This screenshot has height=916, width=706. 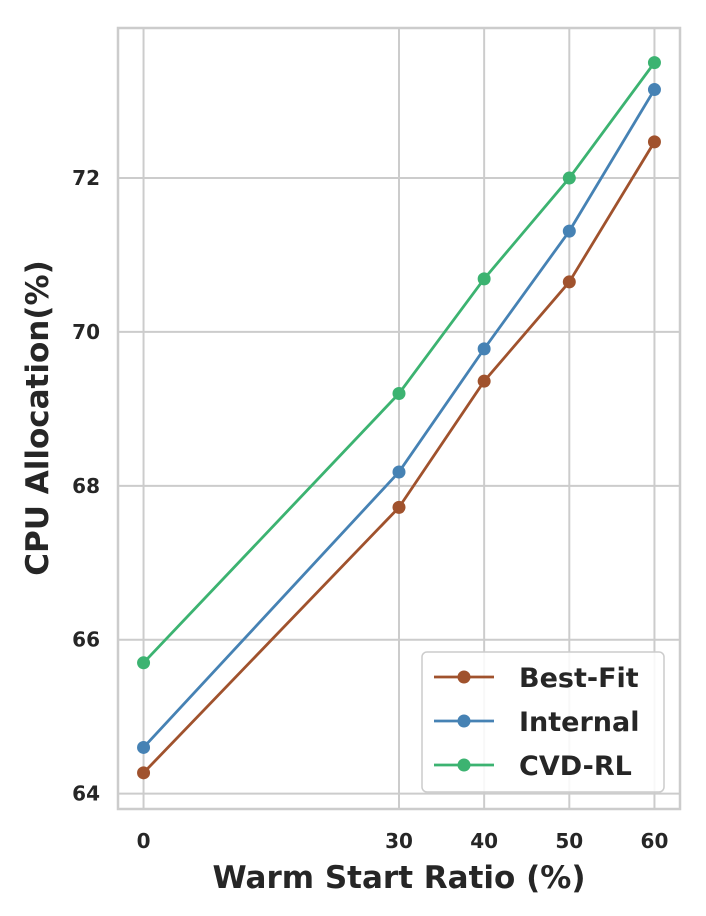 What do you see at coordinates (86, 640) in the screenshot?
I see `y-tick-label: 66` at bounding box center [86, 640].